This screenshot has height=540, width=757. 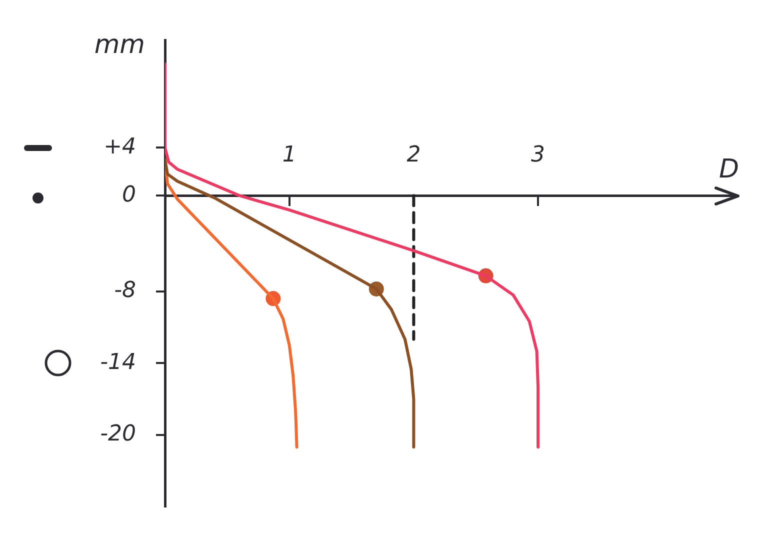 What do you see at coordinates (413, 155) in the screenshot?
I see `x-tick-label: 2` at bounding box center [413, 155].